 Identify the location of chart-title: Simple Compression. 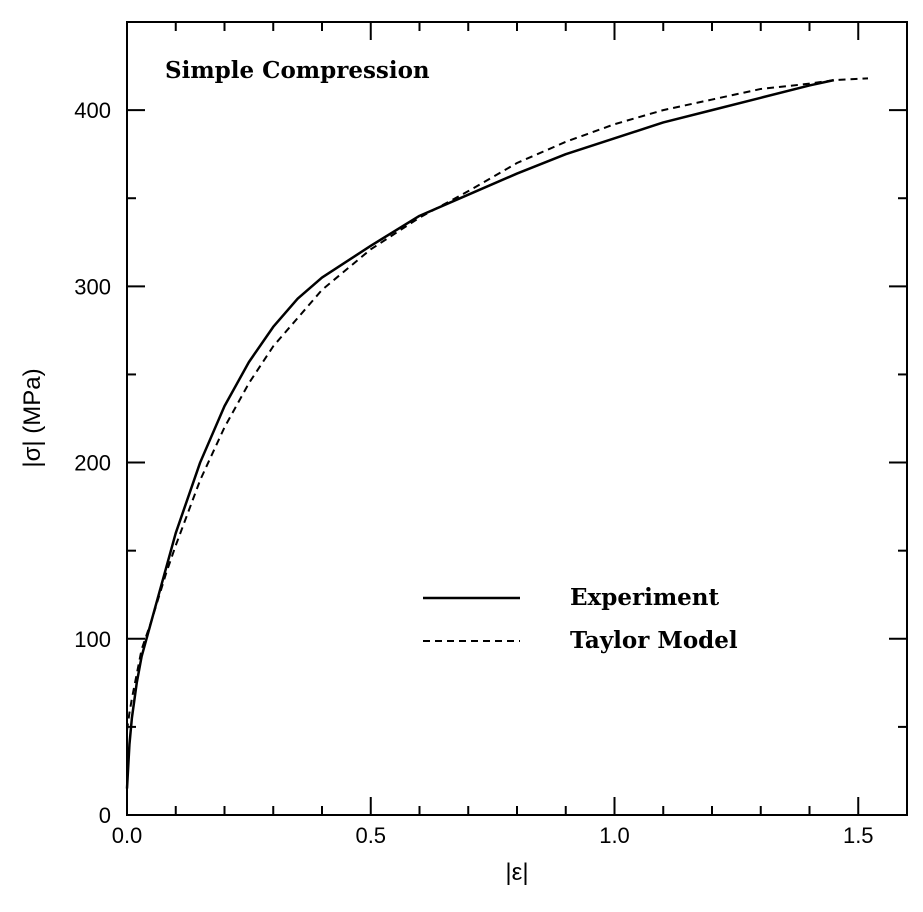
(297, 70).